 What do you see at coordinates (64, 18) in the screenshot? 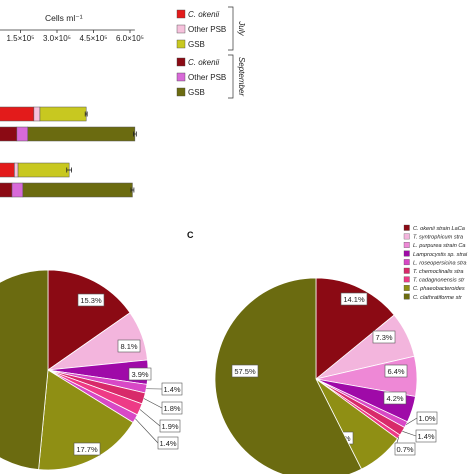
I see `x-axis-label: Cells ml⁻¹` at bounding box center [64, 18].